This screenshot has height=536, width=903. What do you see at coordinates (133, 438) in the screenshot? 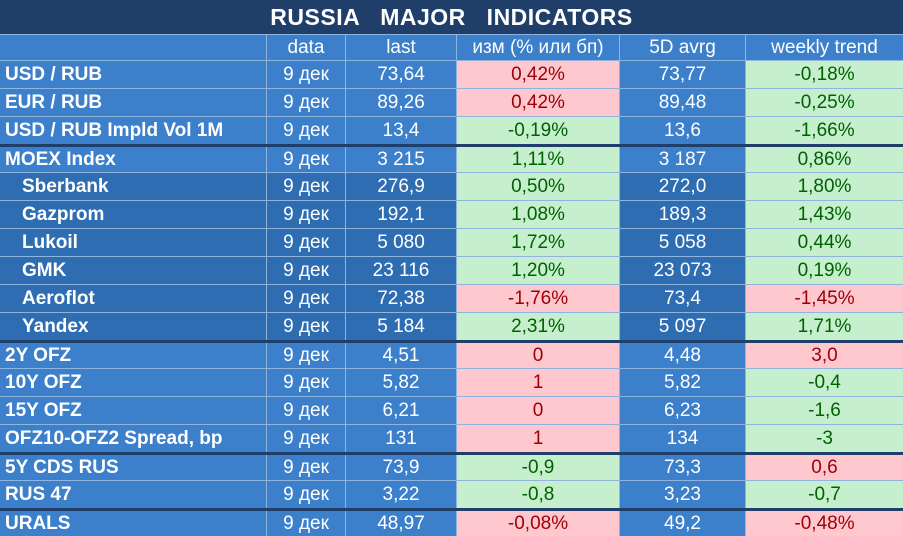
I see `row-name: OFZ10-OFZ2 Spread, bp` at bounding box center [133, 438].